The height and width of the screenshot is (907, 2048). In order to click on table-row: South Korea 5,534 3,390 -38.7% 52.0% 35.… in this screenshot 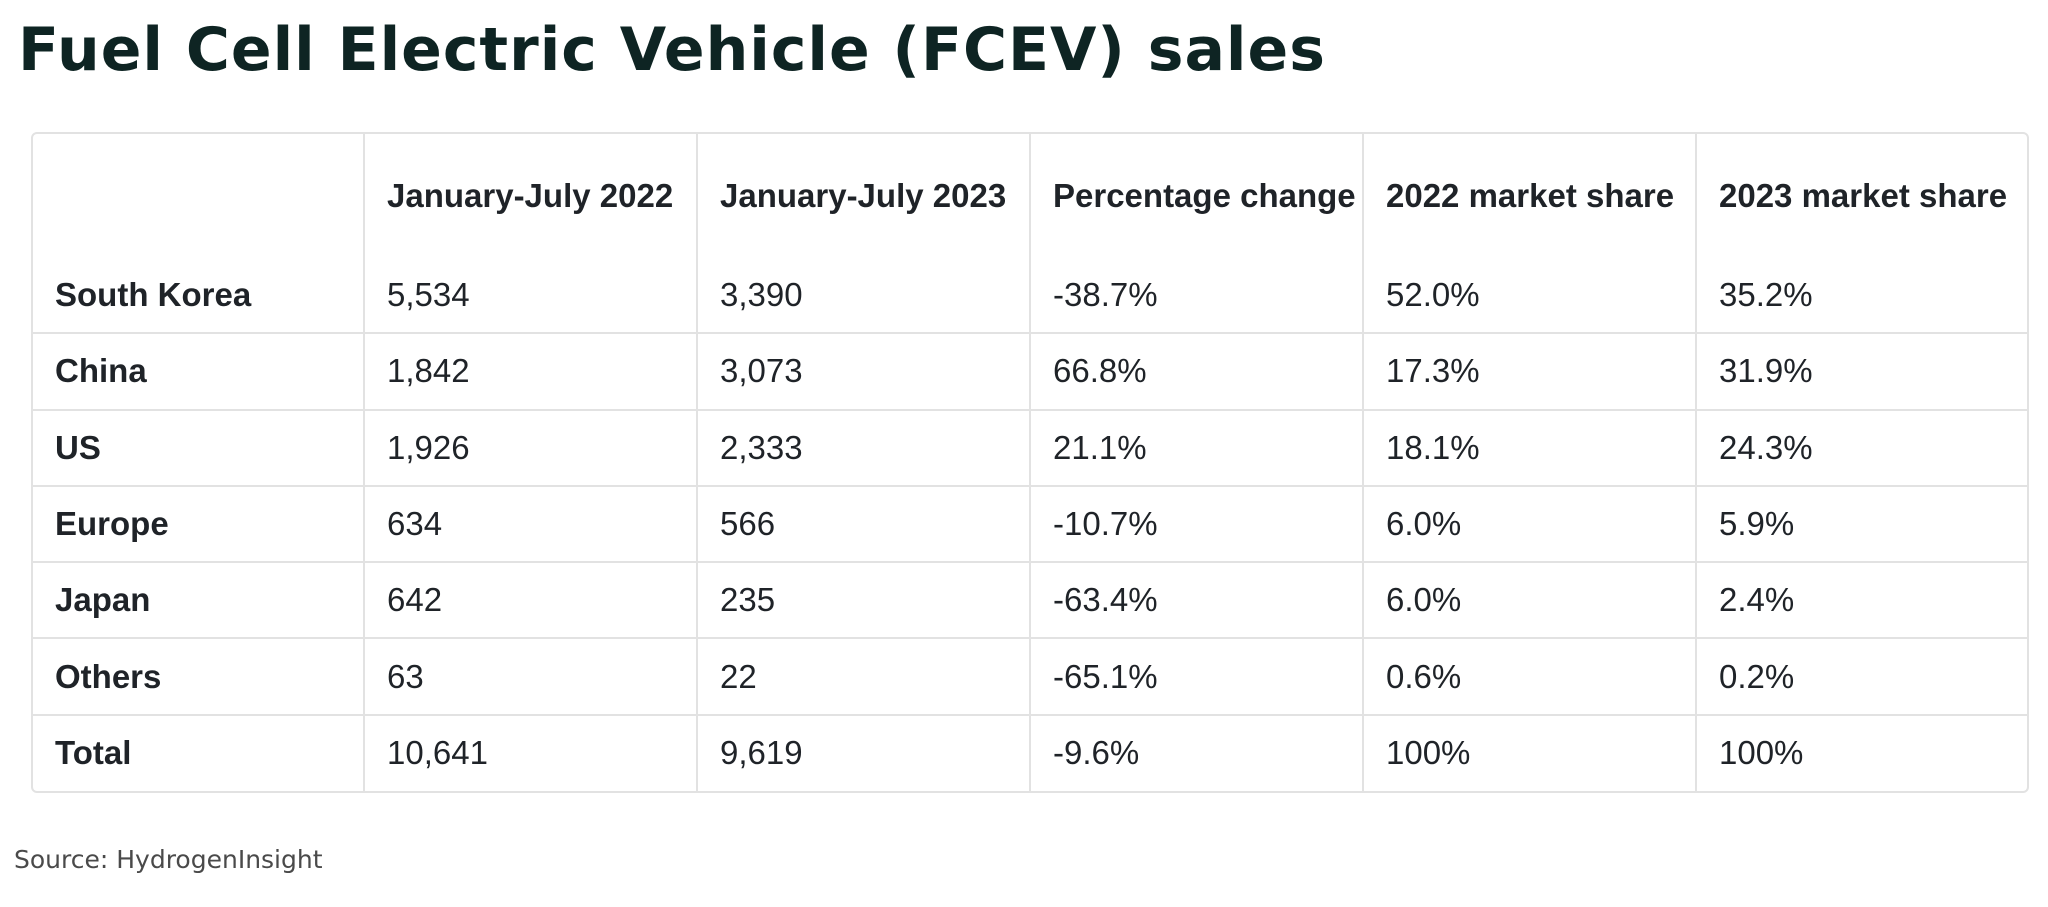, I will do `click(1030, 296)`.